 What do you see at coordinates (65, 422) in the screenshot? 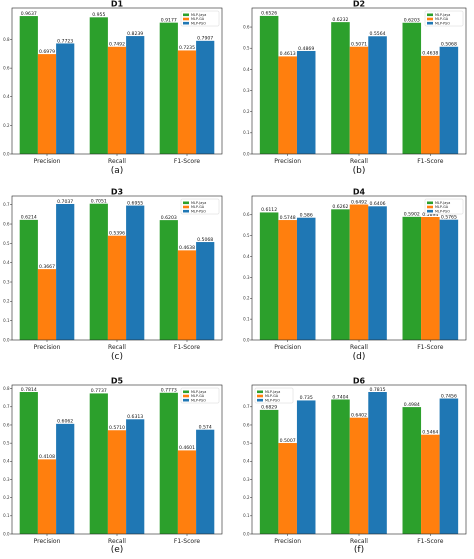
I see `bar-value-label: 0.6062` at bounding box center [65, 422].